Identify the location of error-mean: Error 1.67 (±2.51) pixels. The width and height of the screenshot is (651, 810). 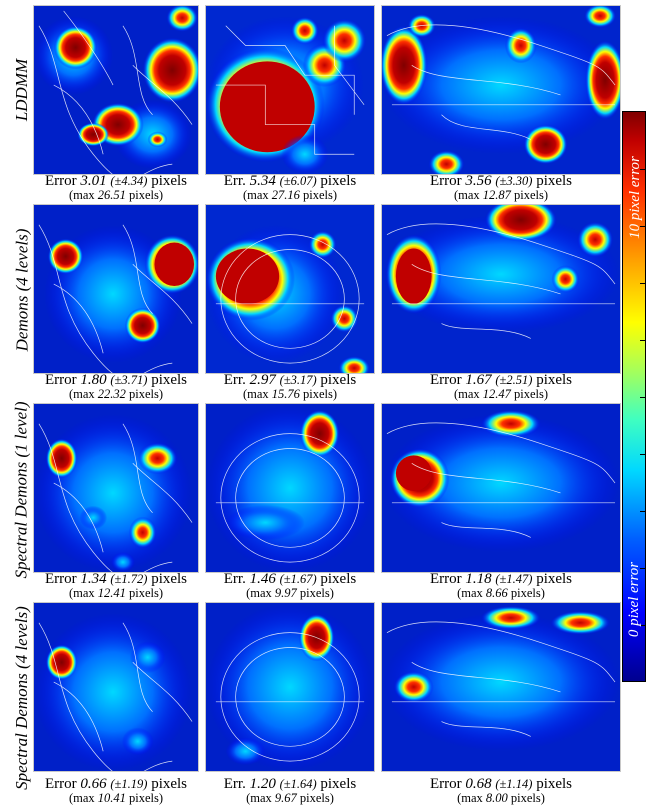
(501, 380).